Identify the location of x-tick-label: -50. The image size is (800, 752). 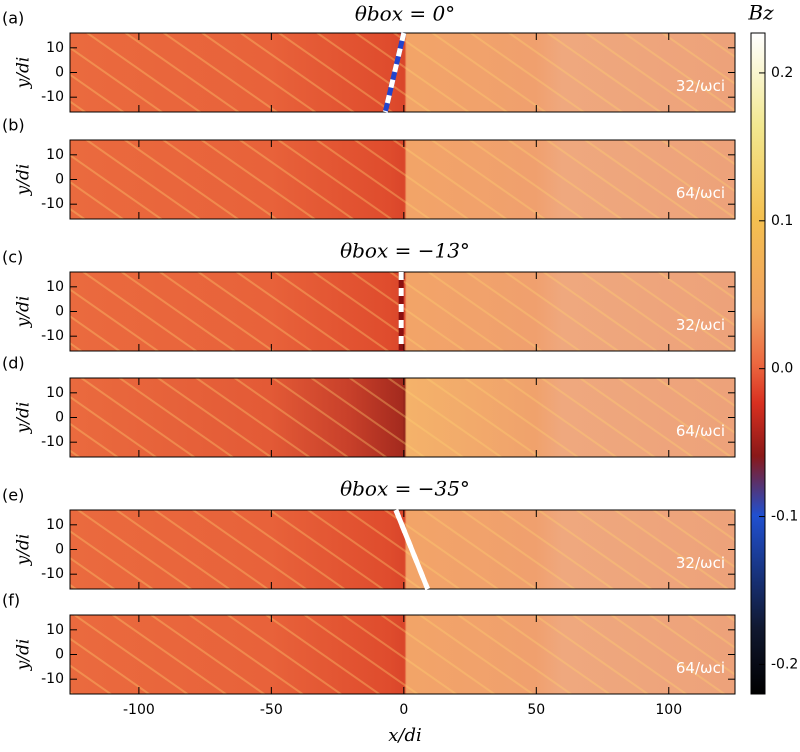
(271, 710).